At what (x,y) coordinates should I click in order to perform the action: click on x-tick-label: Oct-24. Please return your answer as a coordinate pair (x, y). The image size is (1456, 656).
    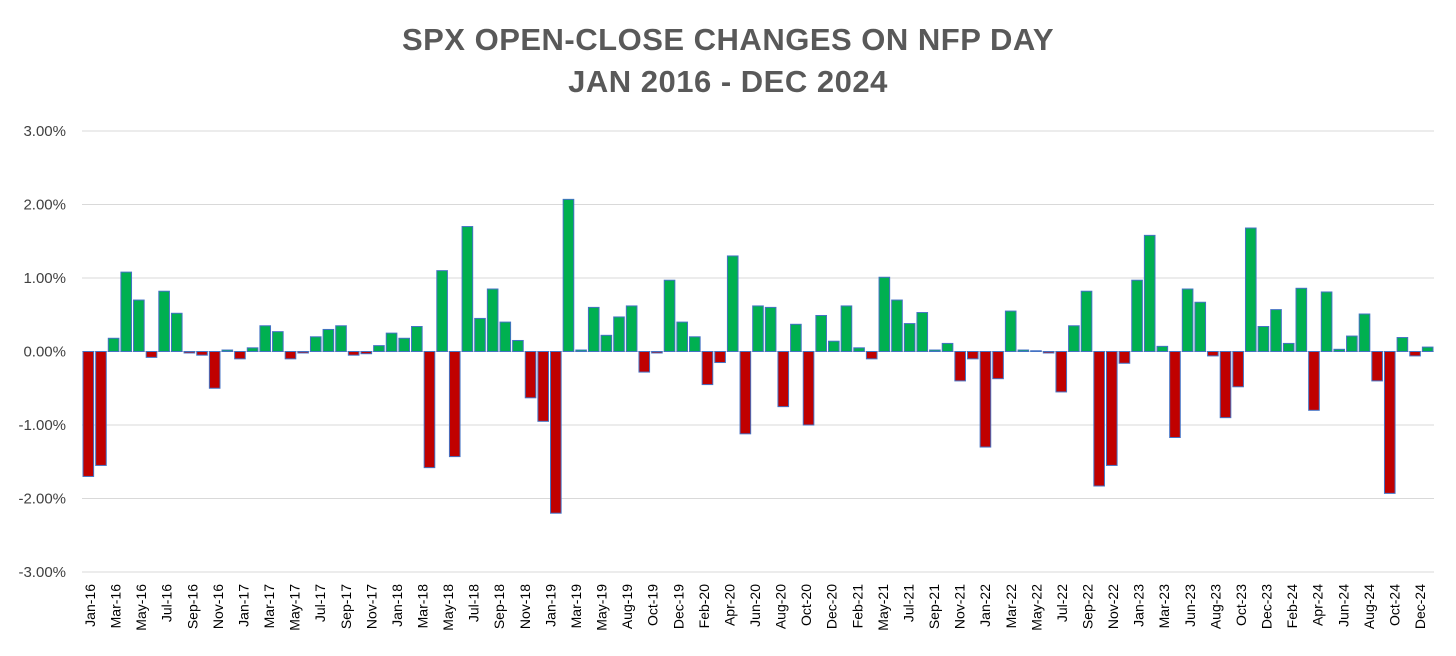
    Looking at the image, I should click on (1394, 605).